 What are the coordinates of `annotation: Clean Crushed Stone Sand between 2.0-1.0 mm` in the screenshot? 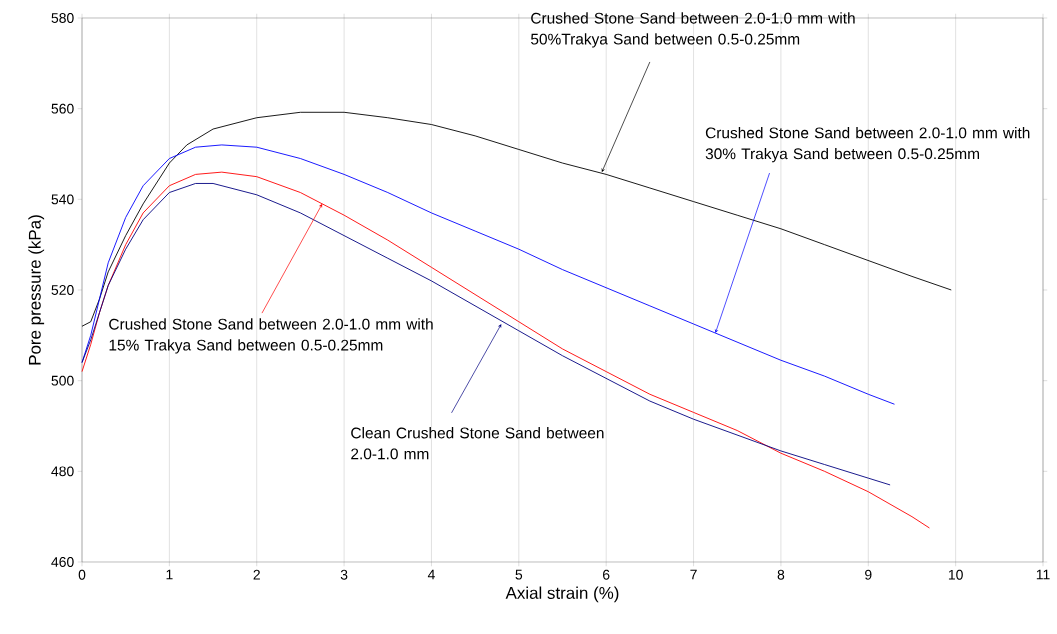 It's located at (477, 443).